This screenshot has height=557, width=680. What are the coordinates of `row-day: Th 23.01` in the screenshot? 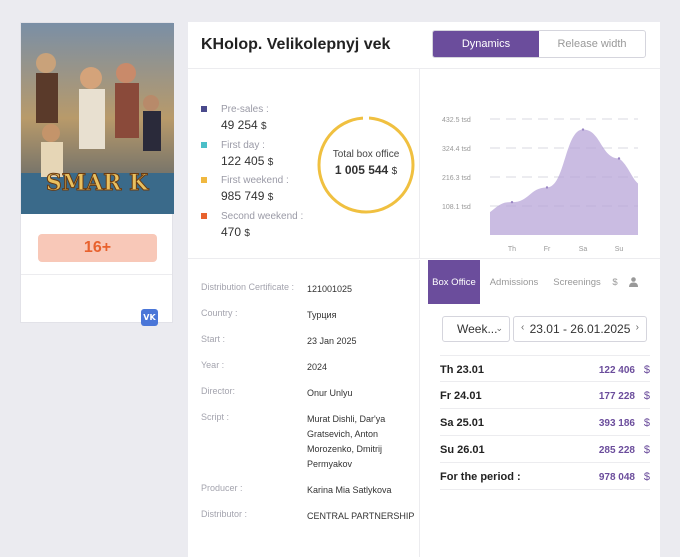 It's located at (462, 370).